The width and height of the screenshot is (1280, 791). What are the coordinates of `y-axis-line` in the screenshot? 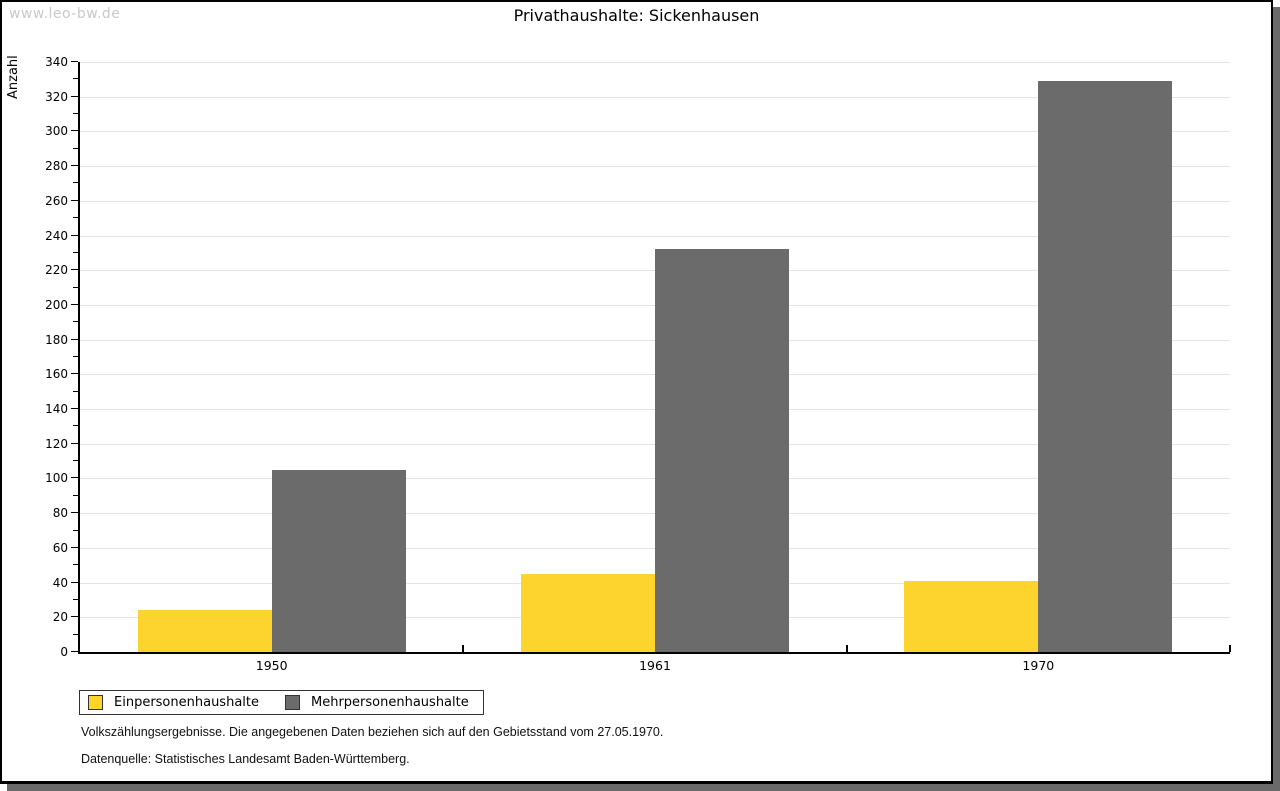 It's located at (79, 358).